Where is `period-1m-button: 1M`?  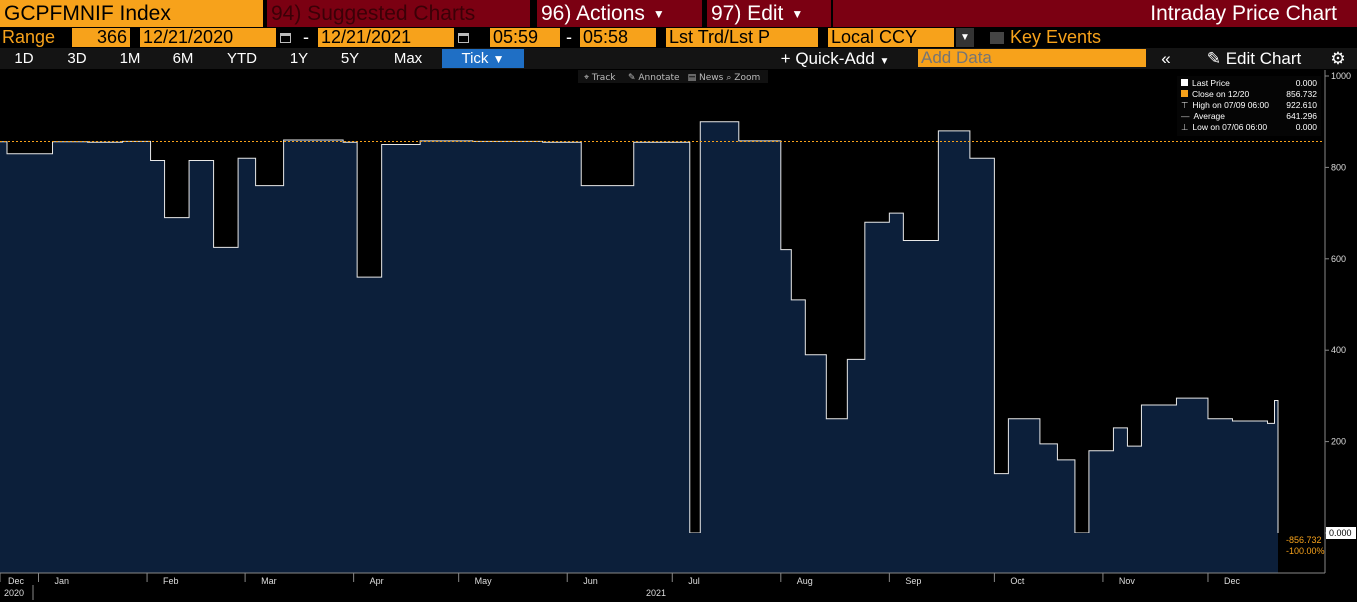
period-1m-button: 1M is located at coordinates (130, 58).